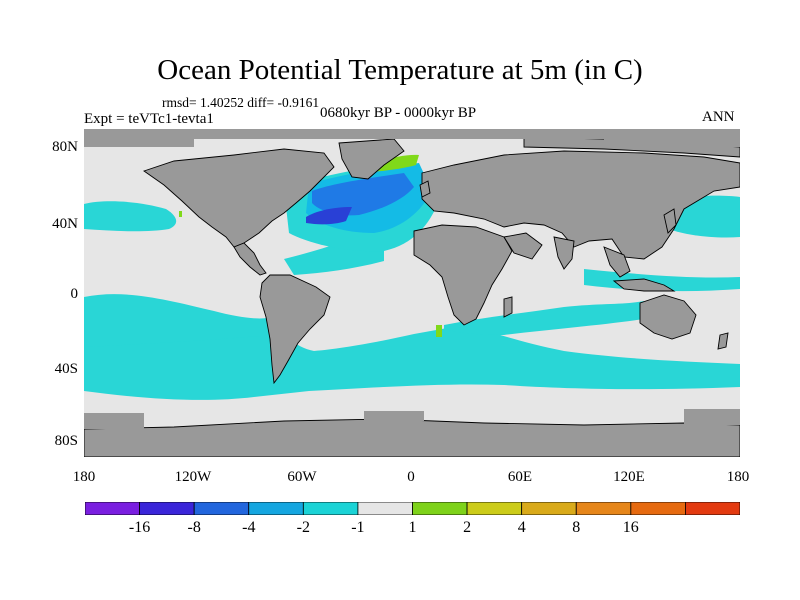 The height and width of the screenshot is (600, 800). What do you see at coordinates (412, 362) in the screenshot?
I see `southern-ocean-band` at bounding box center [412, 362].